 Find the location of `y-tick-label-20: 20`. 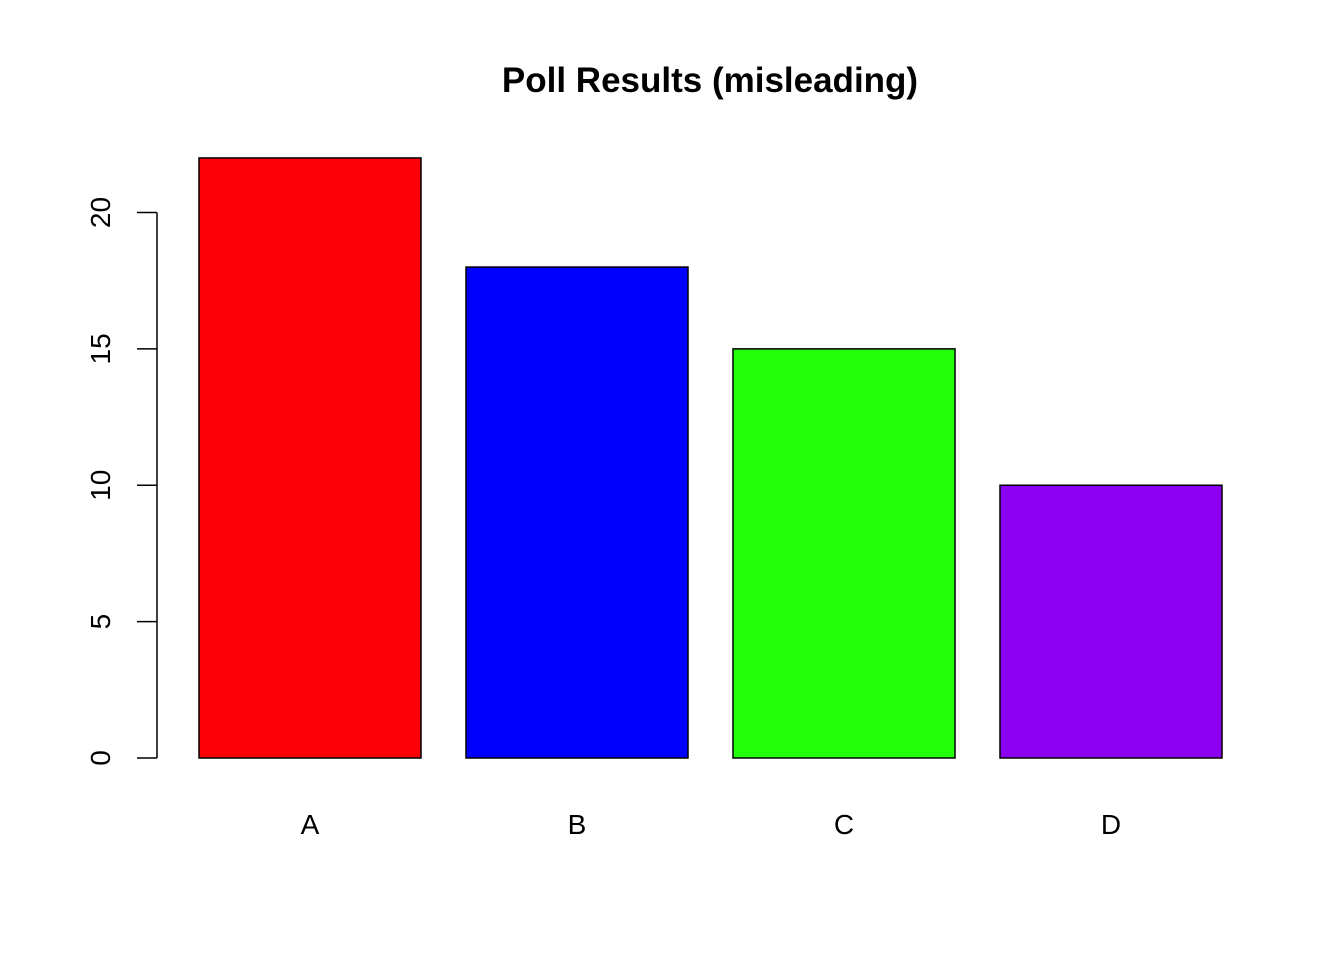

y-tick-label-20: 20 is located at coordinates (100, 212).